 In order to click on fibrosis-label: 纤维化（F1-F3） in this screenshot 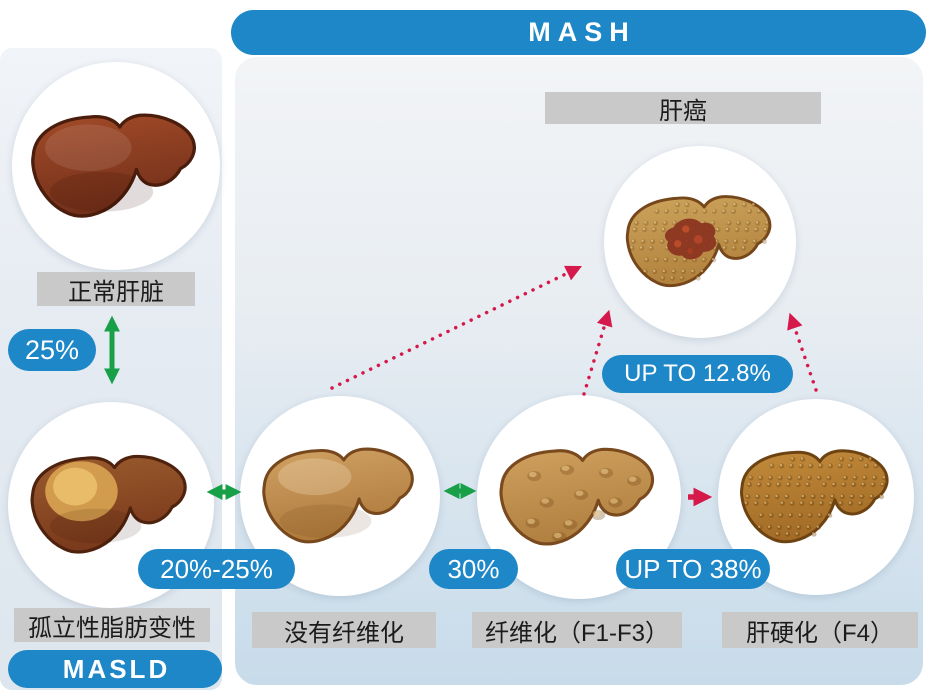, I will do `click(577, 630)`.